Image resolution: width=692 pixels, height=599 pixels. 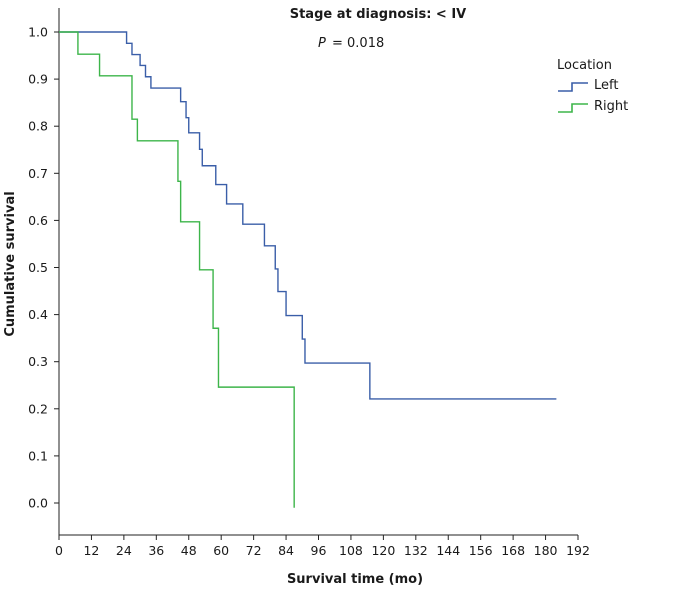 I want to click on x-tick-label: 60, so click(x=221, y=550).